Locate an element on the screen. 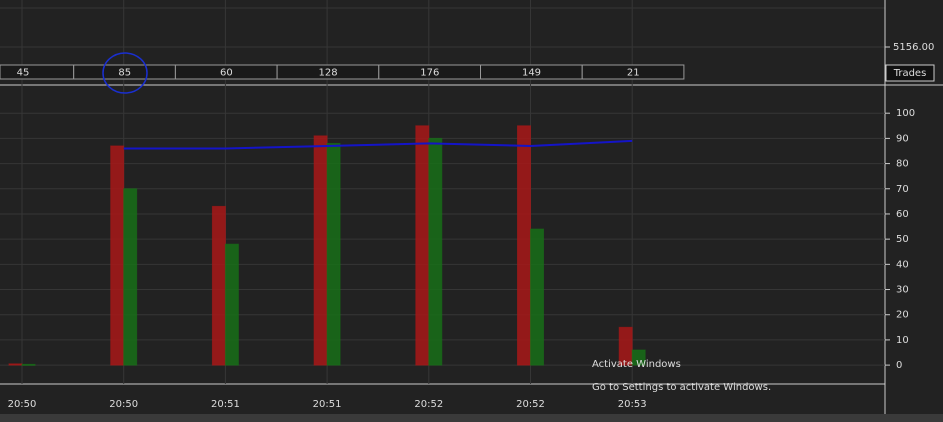  y-tick-label: 90 is located at coordinates (902, 138).